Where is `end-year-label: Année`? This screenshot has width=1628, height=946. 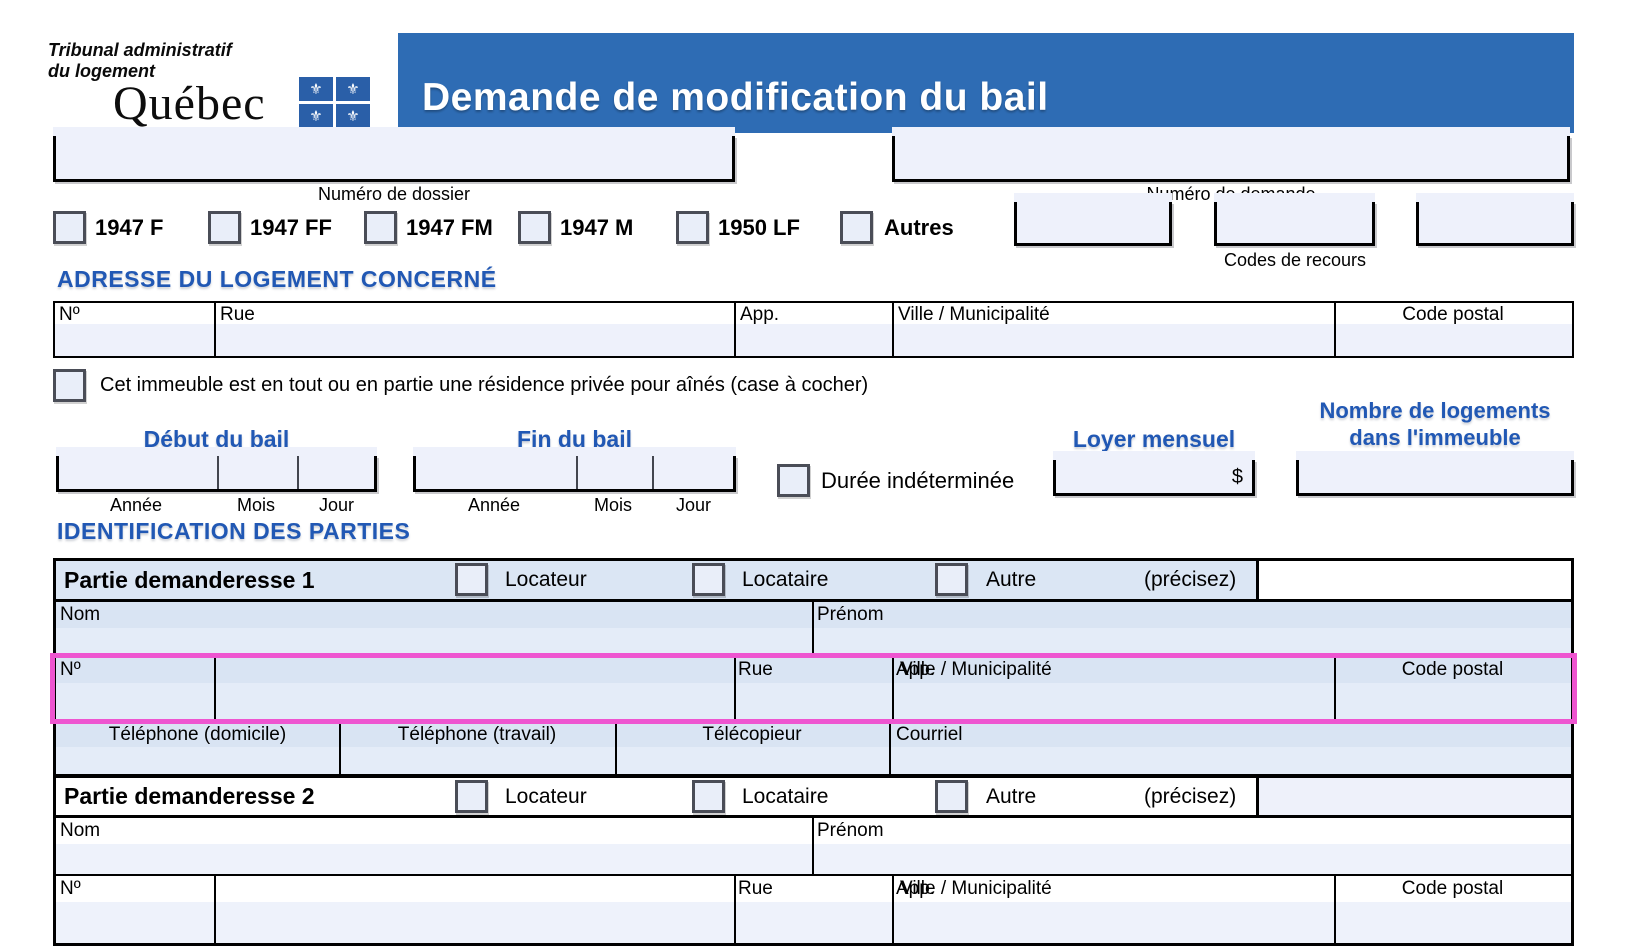 end-year-label: Année is located at coordinates (494, 505).